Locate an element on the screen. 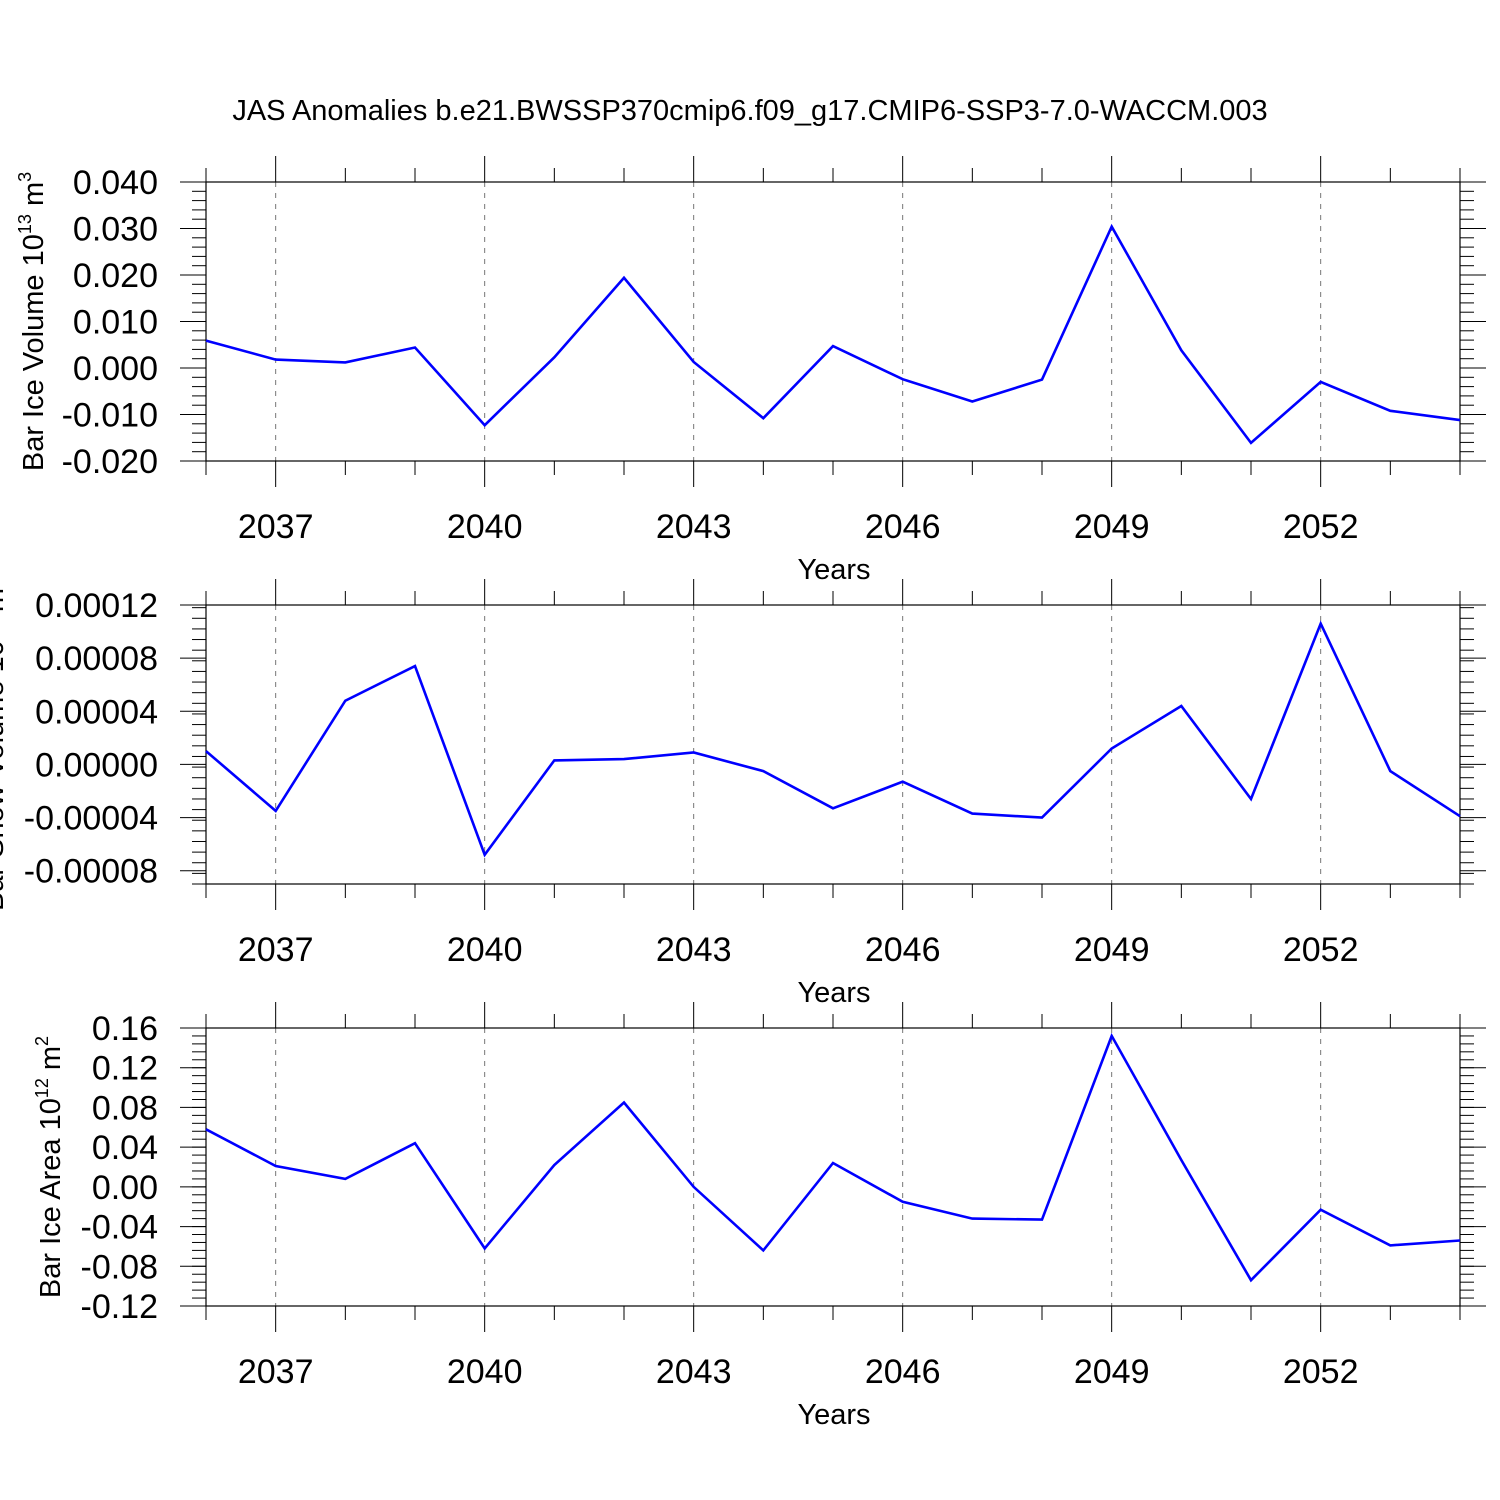 The width and height of the screenshot is (1500, 1500). y-axis-label-unit-exponent: 3 is located at coordinates (25, 177).